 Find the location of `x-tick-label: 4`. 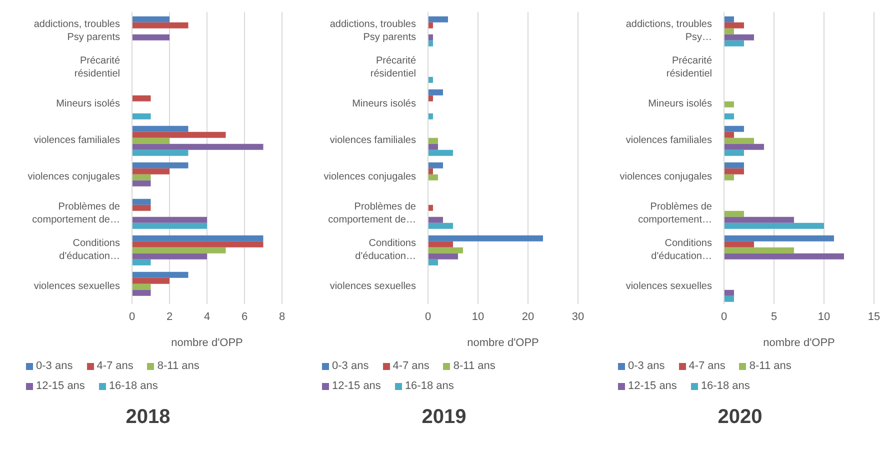

x-tick-label: 4 is located at coordinates (207, 316).